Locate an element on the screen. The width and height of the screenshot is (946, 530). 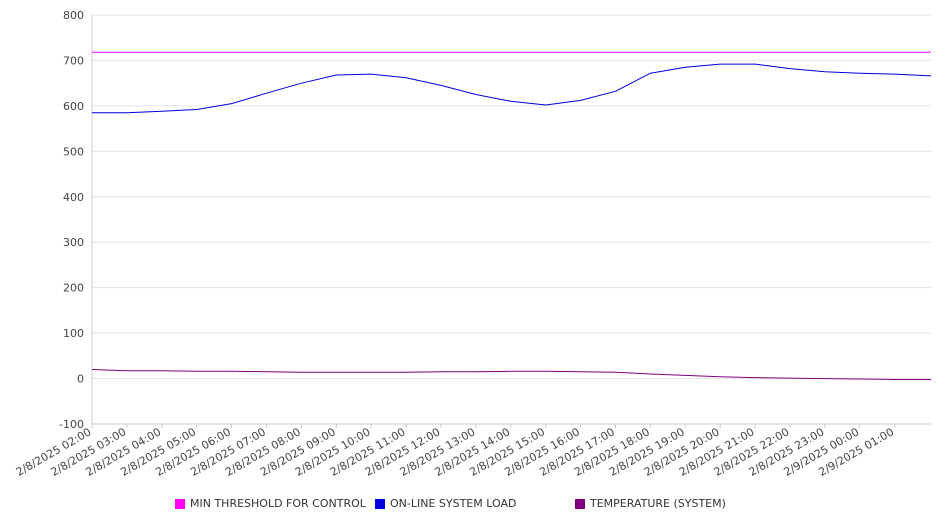
y-tick-label: 200 is located at coordinates (73, 288).